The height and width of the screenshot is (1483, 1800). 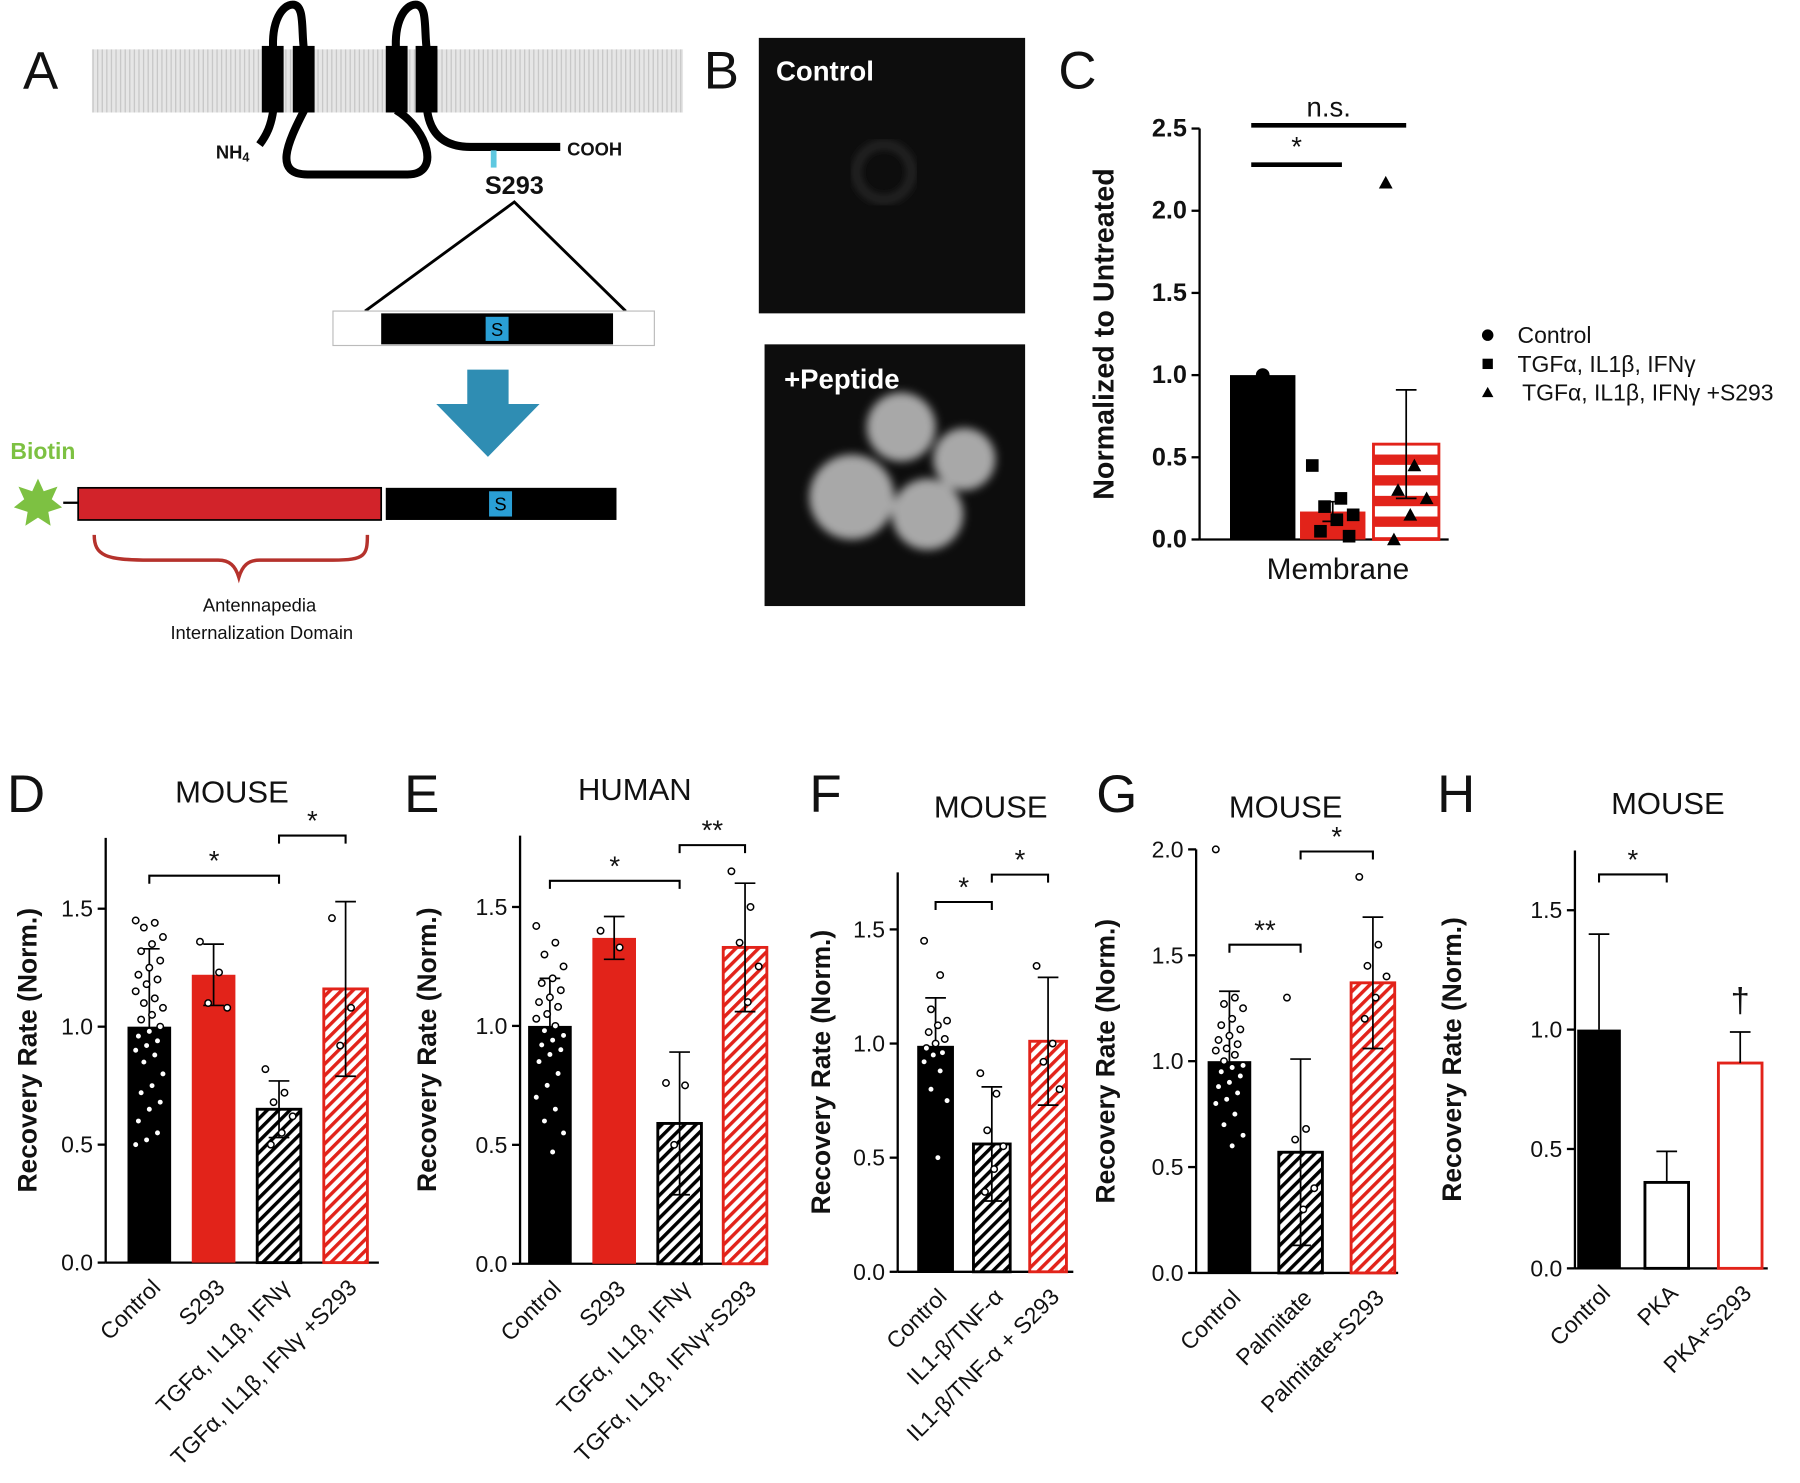 I want to click on n-tail, so click(x=267, y=128).